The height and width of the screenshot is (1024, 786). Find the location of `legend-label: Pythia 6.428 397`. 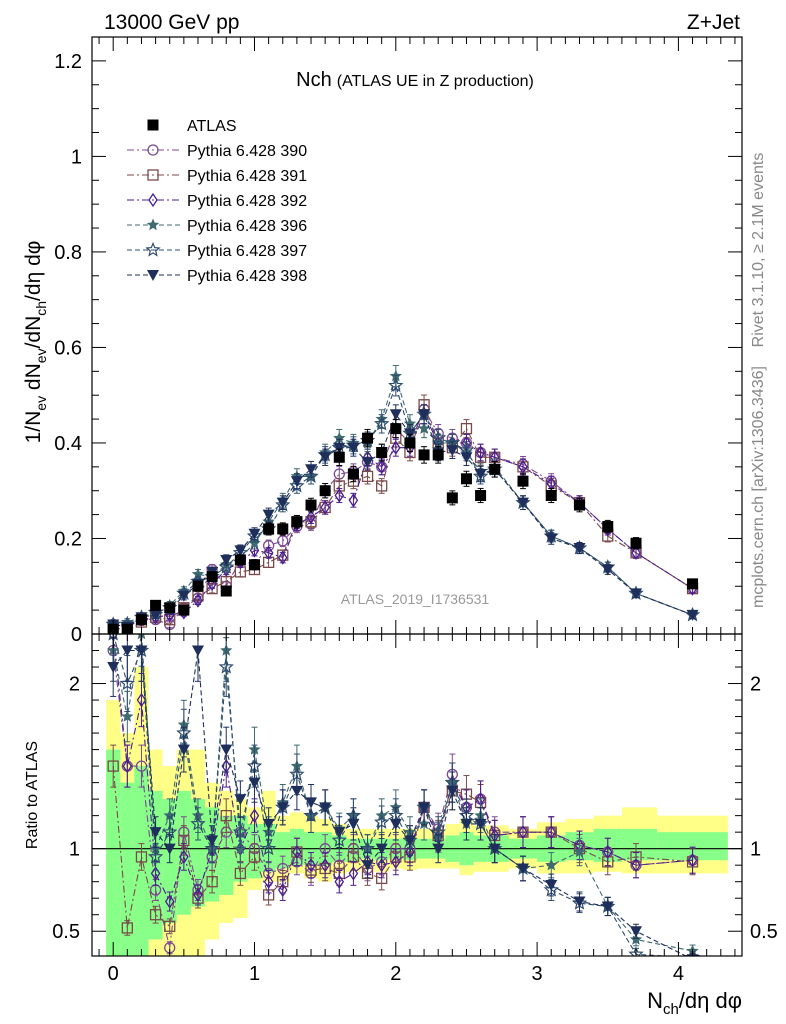

legend-label: Pythia 6.428 397 is located at coordinates (247, 251).